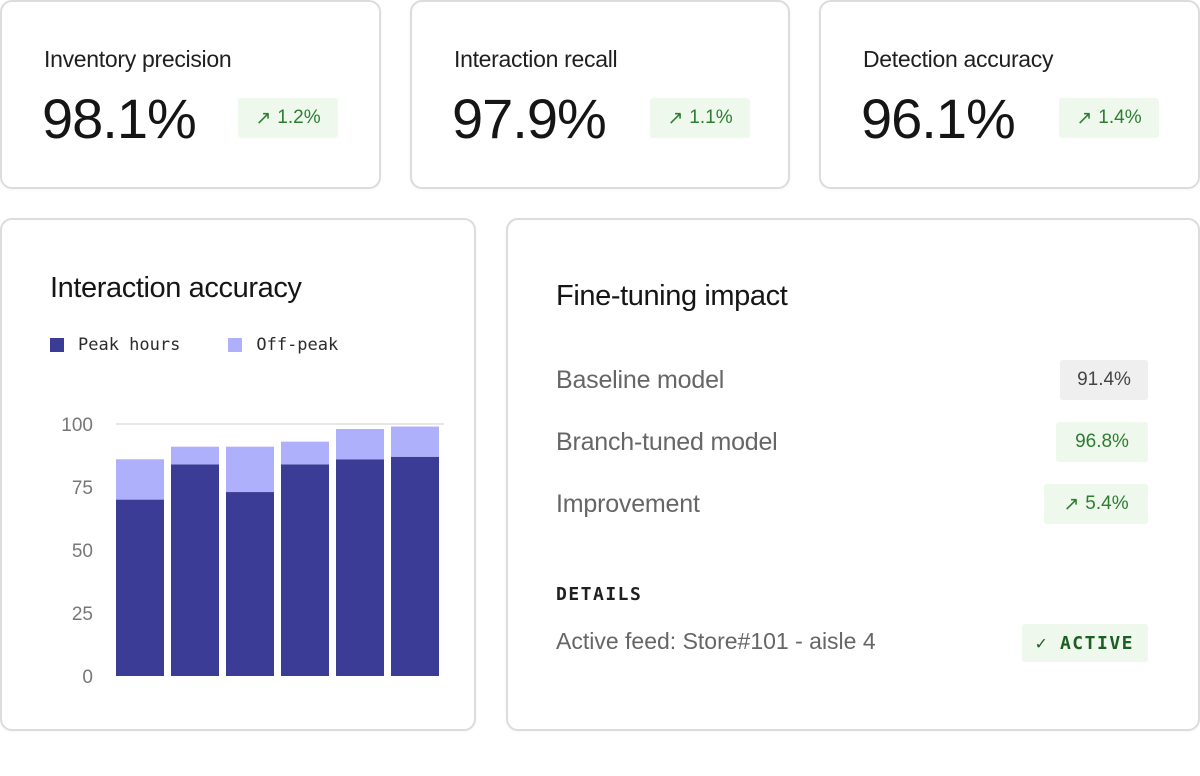  Describe the element at coordinates (599, 594) in the screenshot. I see `details-heading: DETAILS` at that location.